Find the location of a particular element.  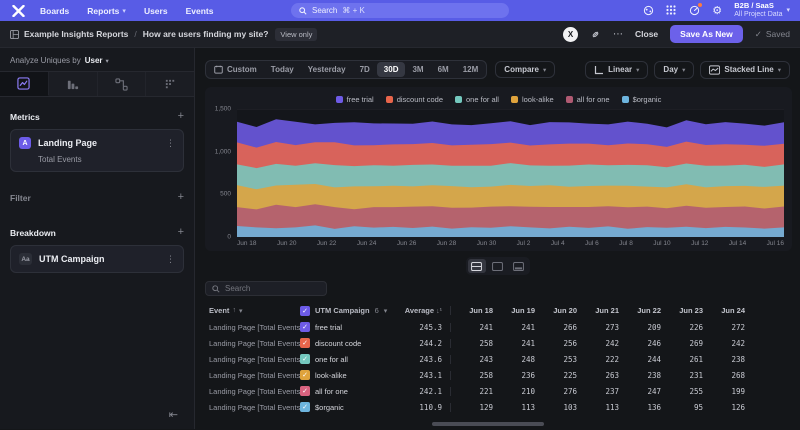

granularity-selector: Day ▾ is located at coordinates (674, 69).